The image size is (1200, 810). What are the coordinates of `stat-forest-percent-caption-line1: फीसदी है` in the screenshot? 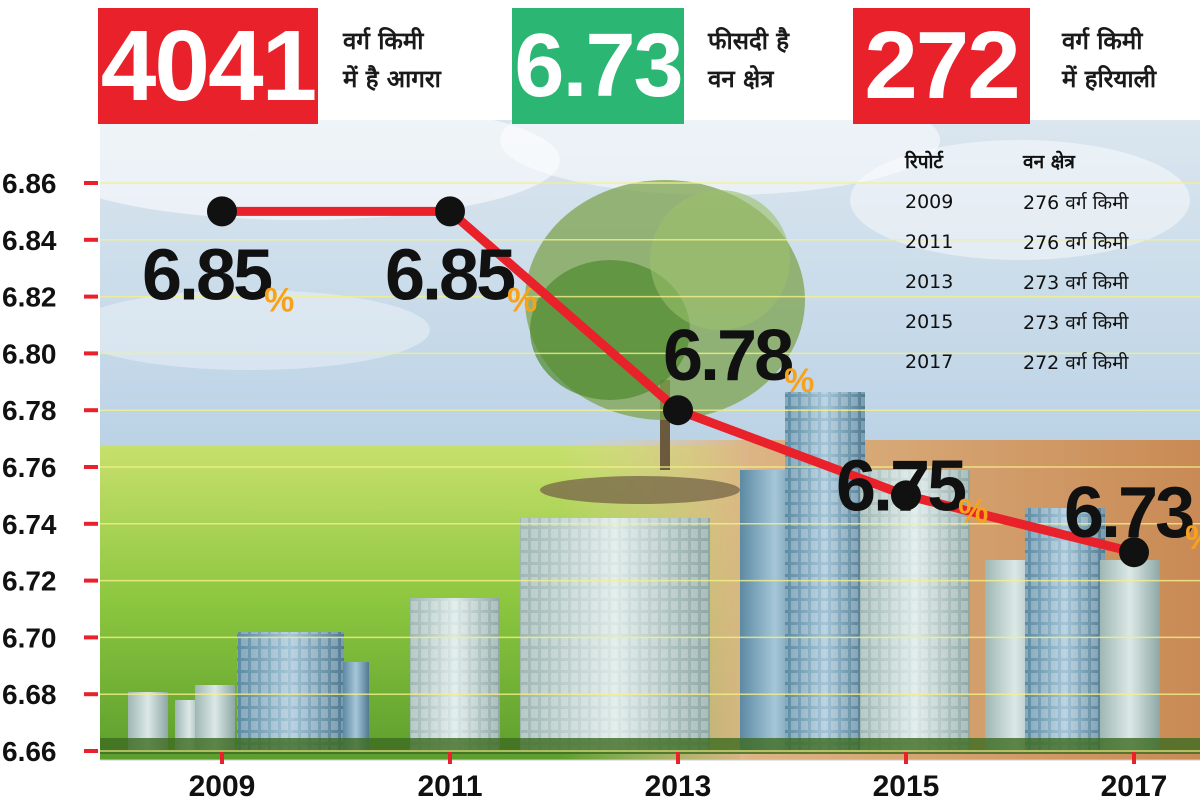 It's located at (749, 41).